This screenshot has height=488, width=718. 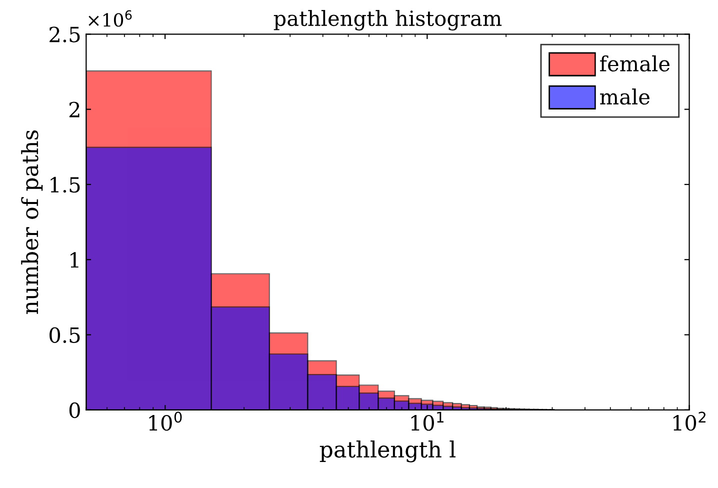 I want to click on y-tick-label: 1, so click(x=74, y=260).